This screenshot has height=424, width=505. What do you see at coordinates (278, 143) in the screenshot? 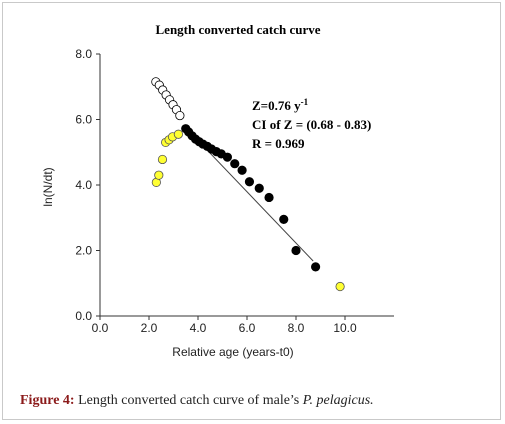
I see `r-annotation: R = 0.969` at bounding box center [278, 143].